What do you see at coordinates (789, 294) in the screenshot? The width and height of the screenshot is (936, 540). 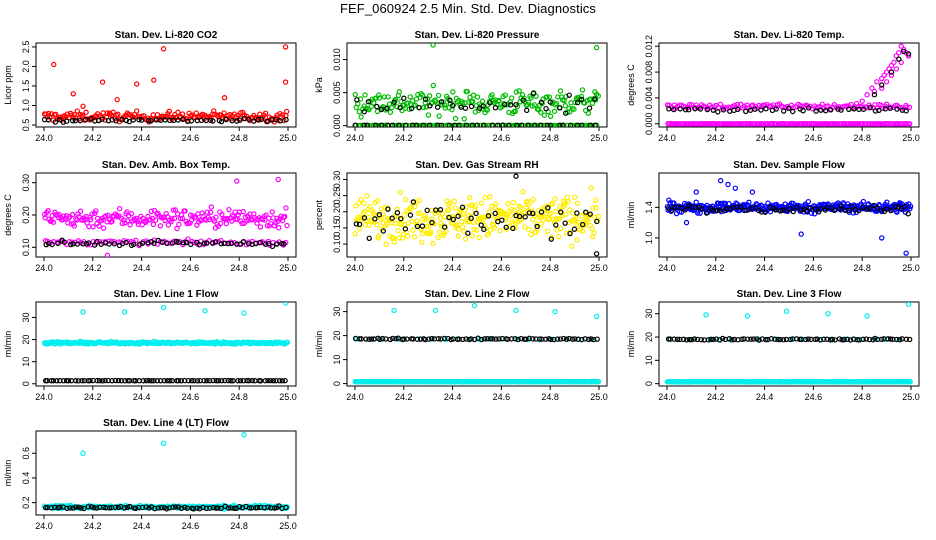 I see `panel-title: Stan. Dev. Line 3 Flow` at bounding box center [789, 294].